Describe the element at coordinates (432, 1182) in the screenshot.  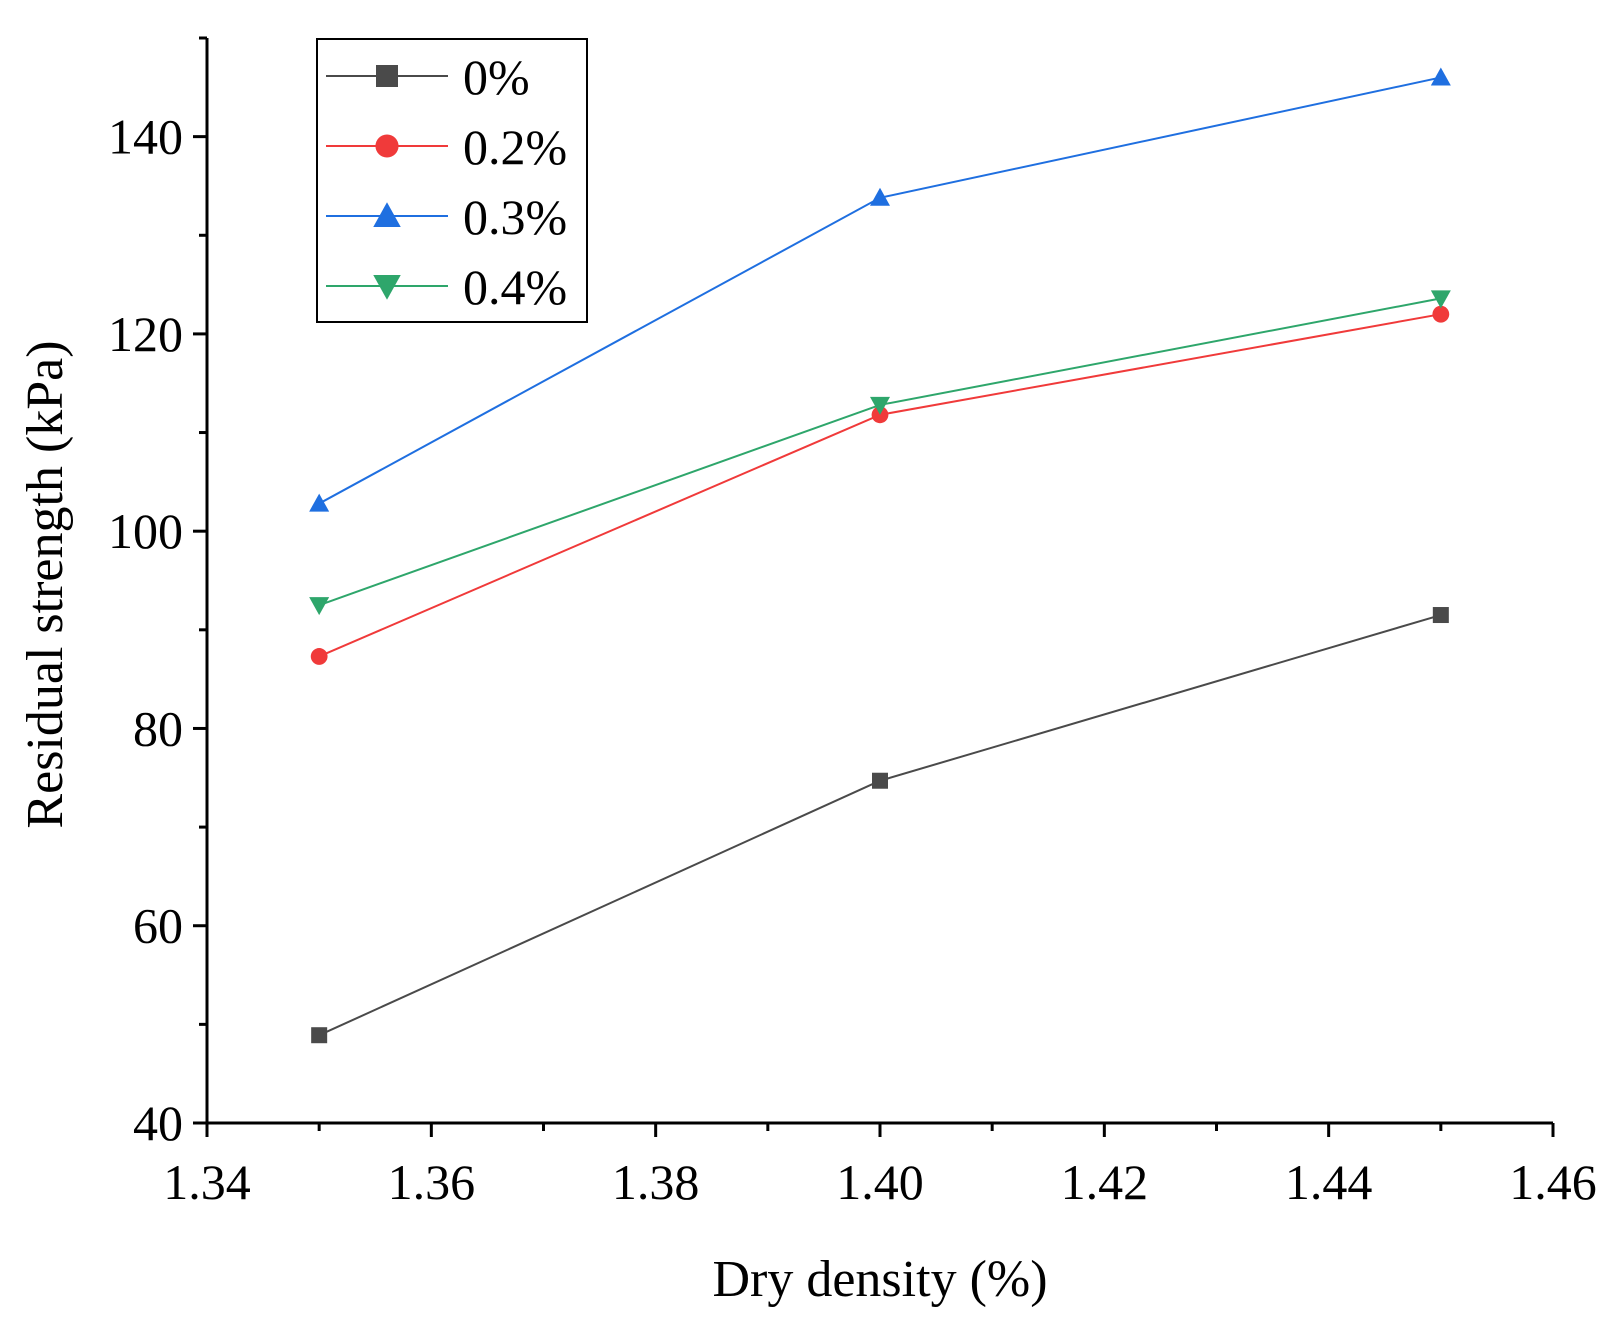
I see `x-tick-label: 1.36` at that location.